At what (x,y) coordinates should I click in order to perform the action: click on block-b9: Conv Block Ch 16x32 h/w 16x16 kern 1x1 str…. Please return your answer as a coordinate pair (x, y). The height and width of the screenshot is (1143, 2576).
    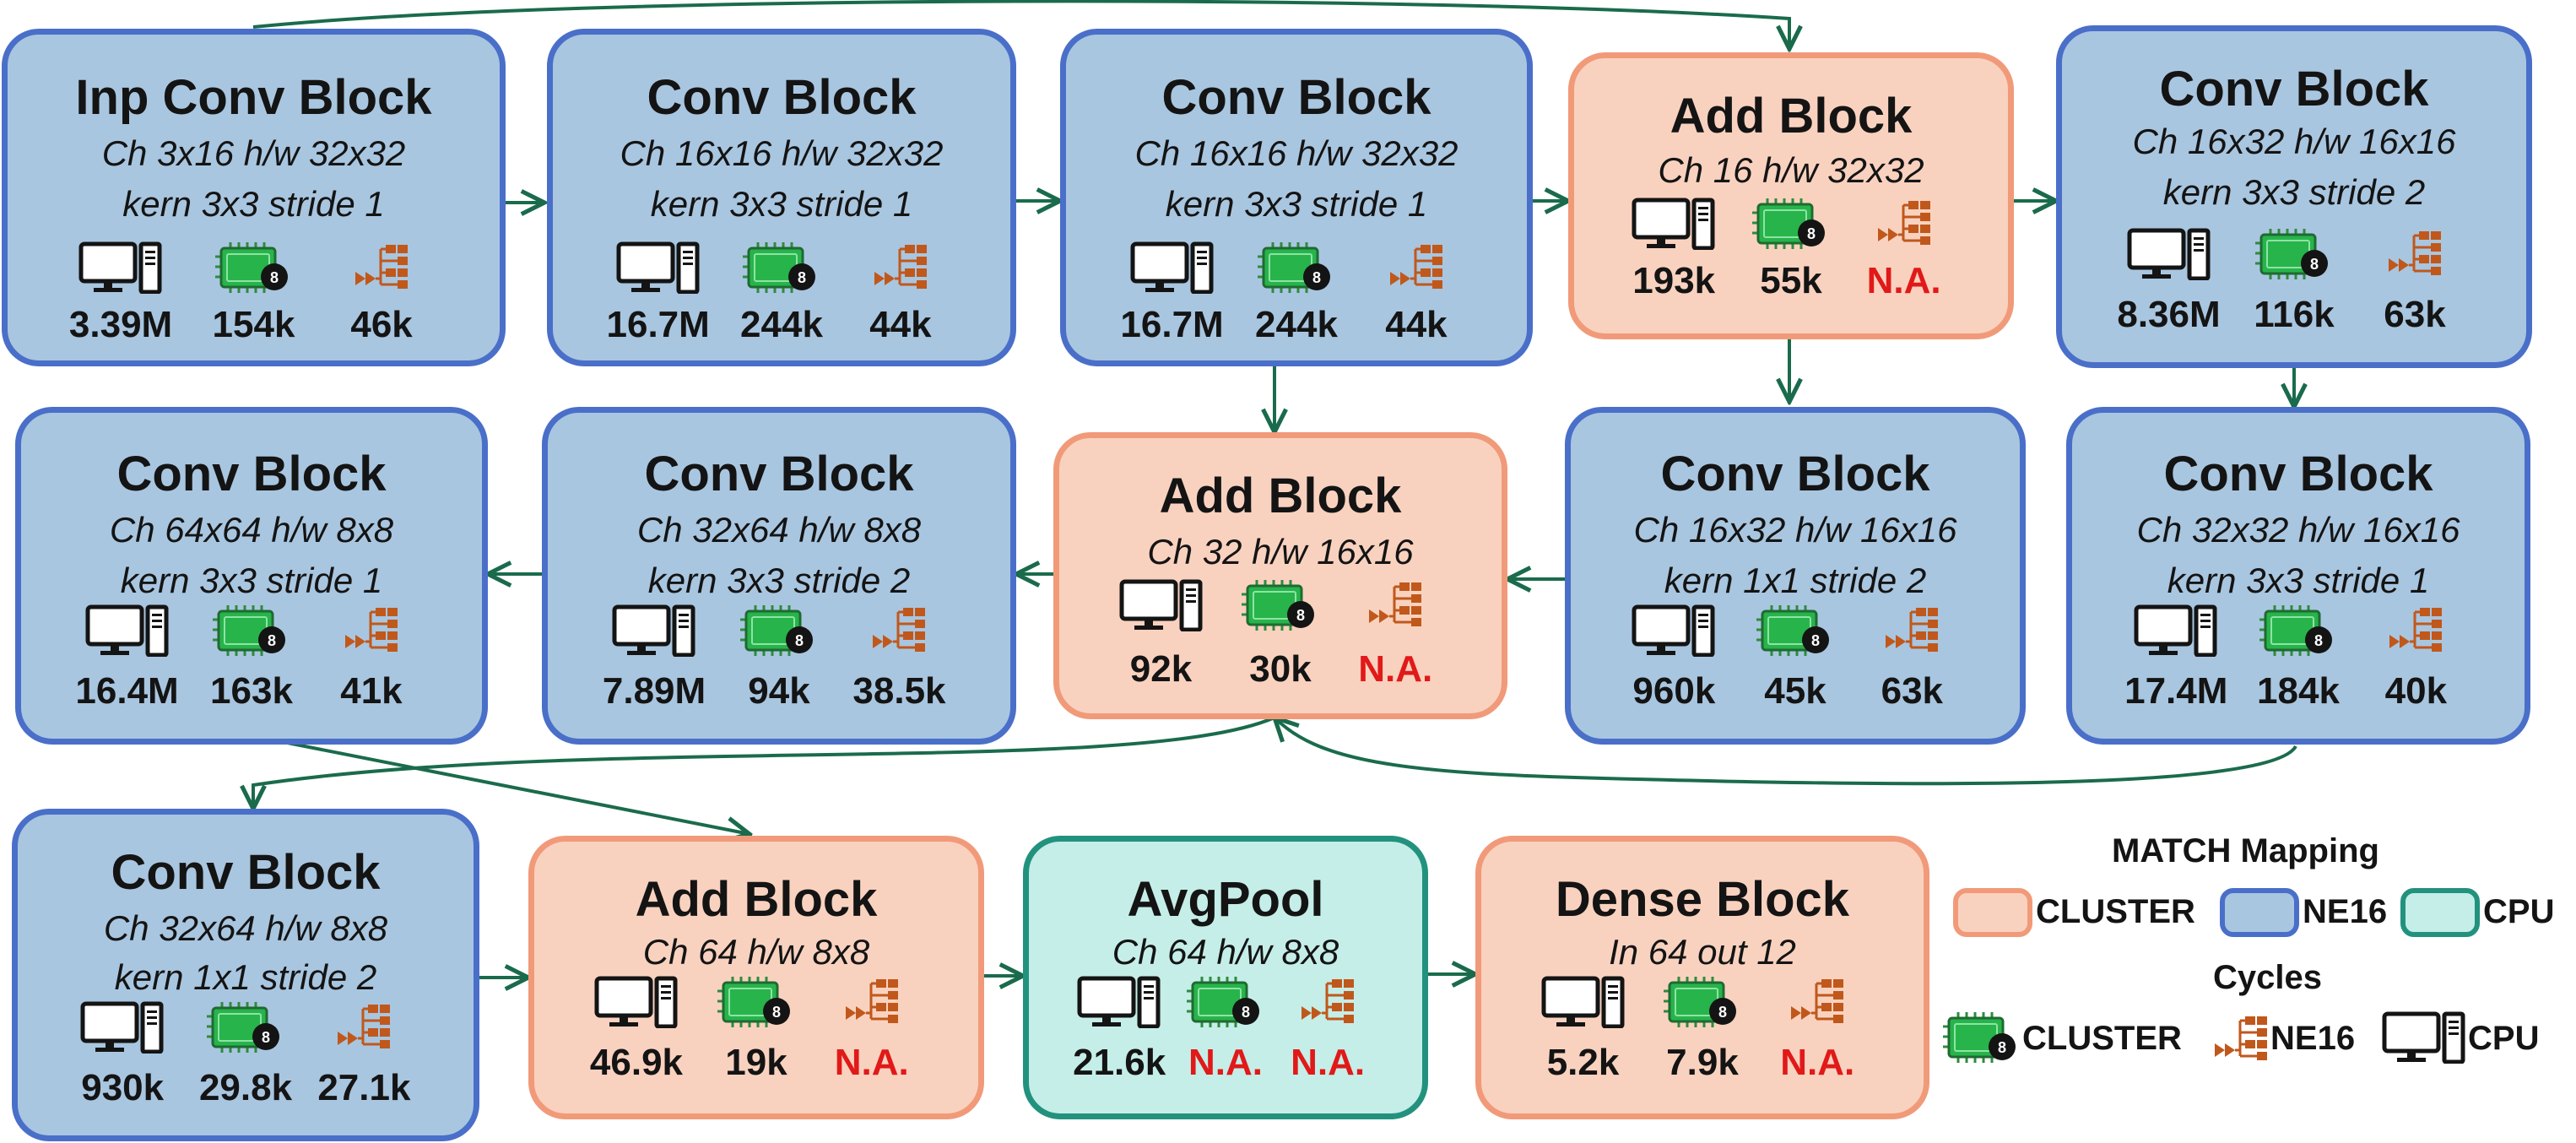
    Looking at the image, I should click on (1796, 576).